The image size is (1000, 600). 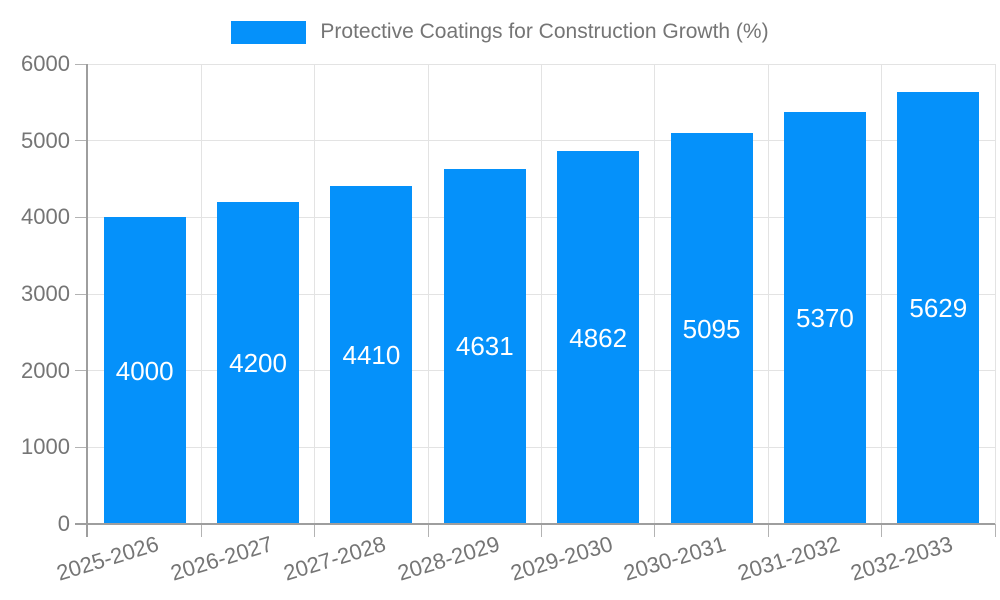 I want to click on x-tick-label: 2026-2027, so click(x=221, y=558).